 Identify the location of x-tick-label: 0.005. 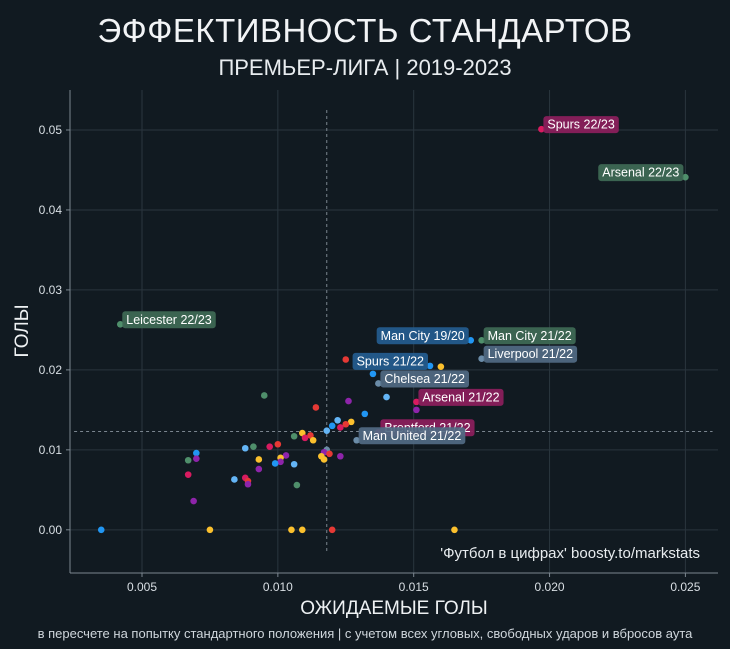
(142, 587).